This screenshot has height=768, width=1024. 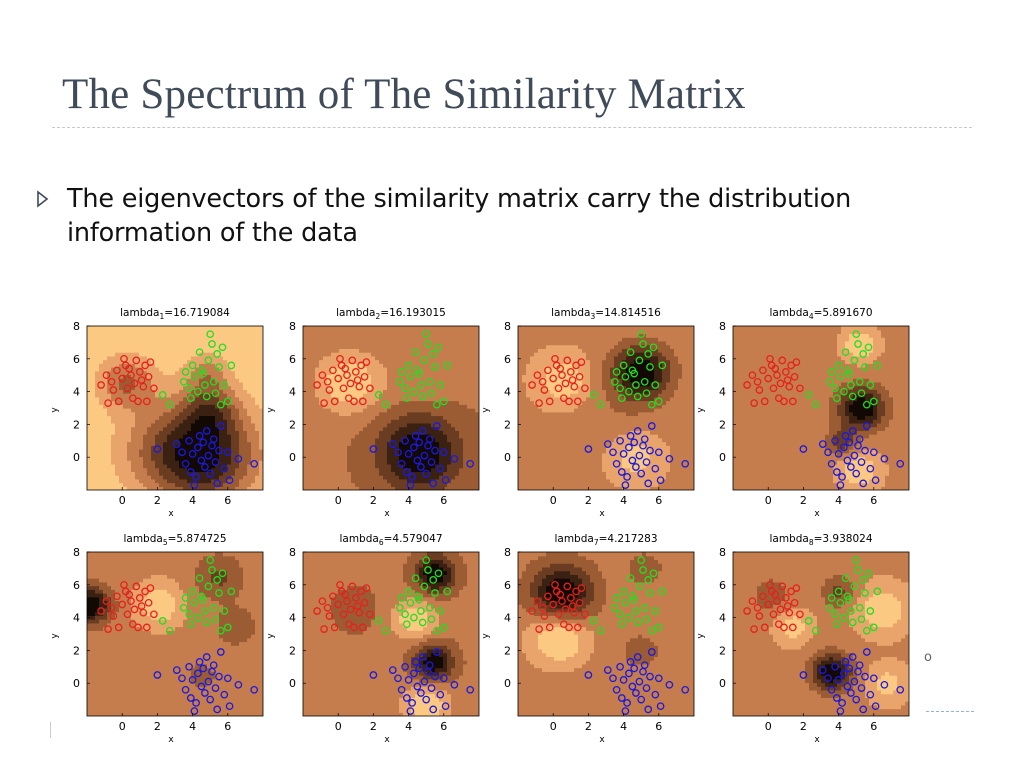 What do you see at coordinates (390, 540) in the screenshot?
I see `panel-title: lambda6=4.579047` at bounding box center [390, 540].